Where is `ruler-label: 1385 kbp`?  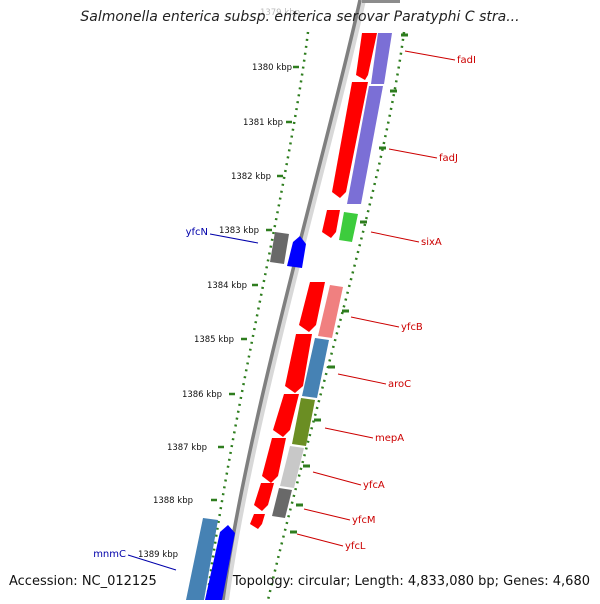
ruler-label: 1385 kbp is located at coordinates (214, 340).